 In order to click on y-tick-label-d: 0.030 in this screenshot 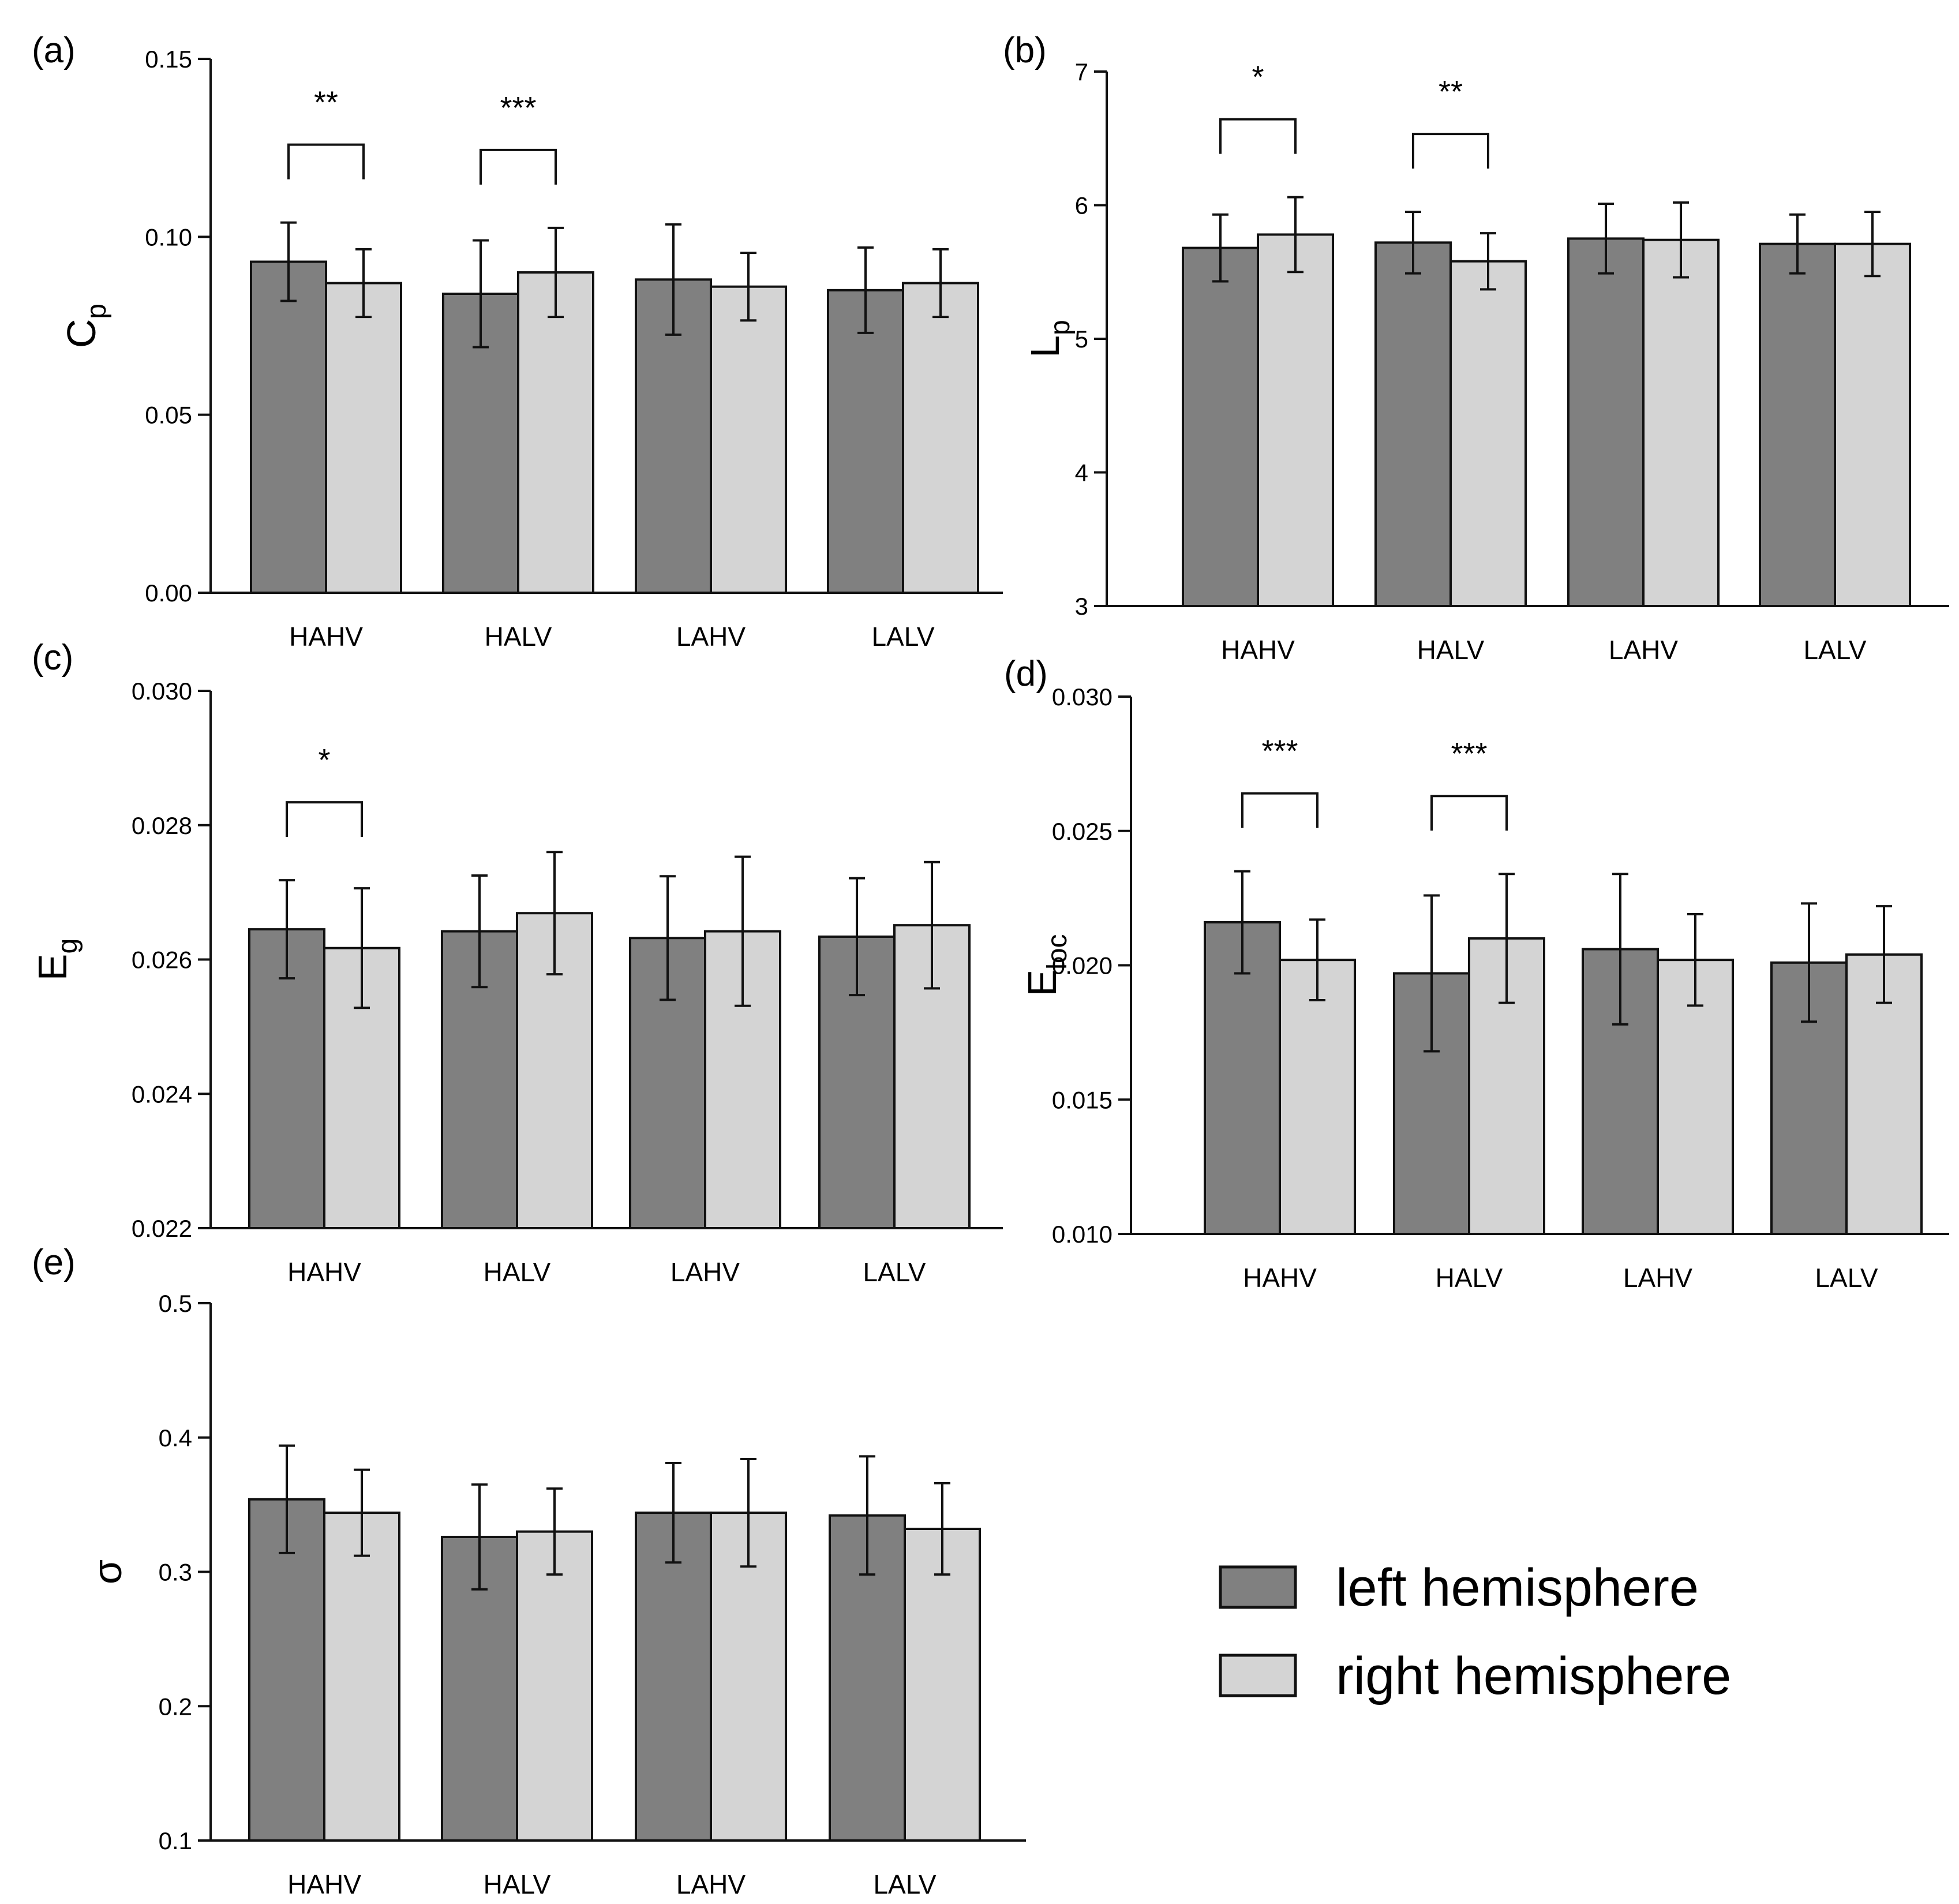, I will do `click(1082, 697)`.